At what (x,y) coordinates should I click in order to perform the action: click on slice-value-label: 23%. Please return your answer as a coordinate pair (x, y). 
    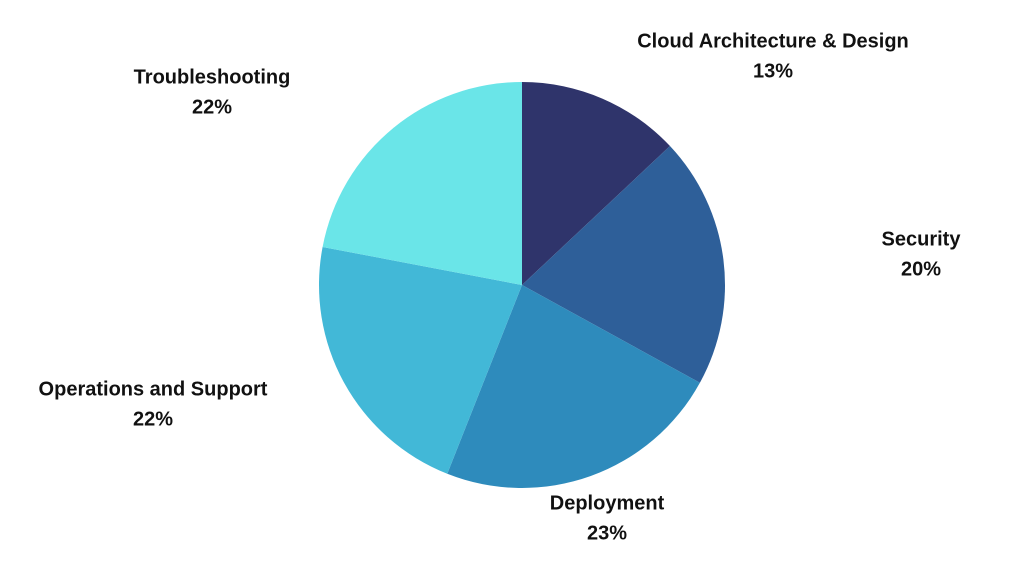
    Looking at the image, I should click on (607, 533).